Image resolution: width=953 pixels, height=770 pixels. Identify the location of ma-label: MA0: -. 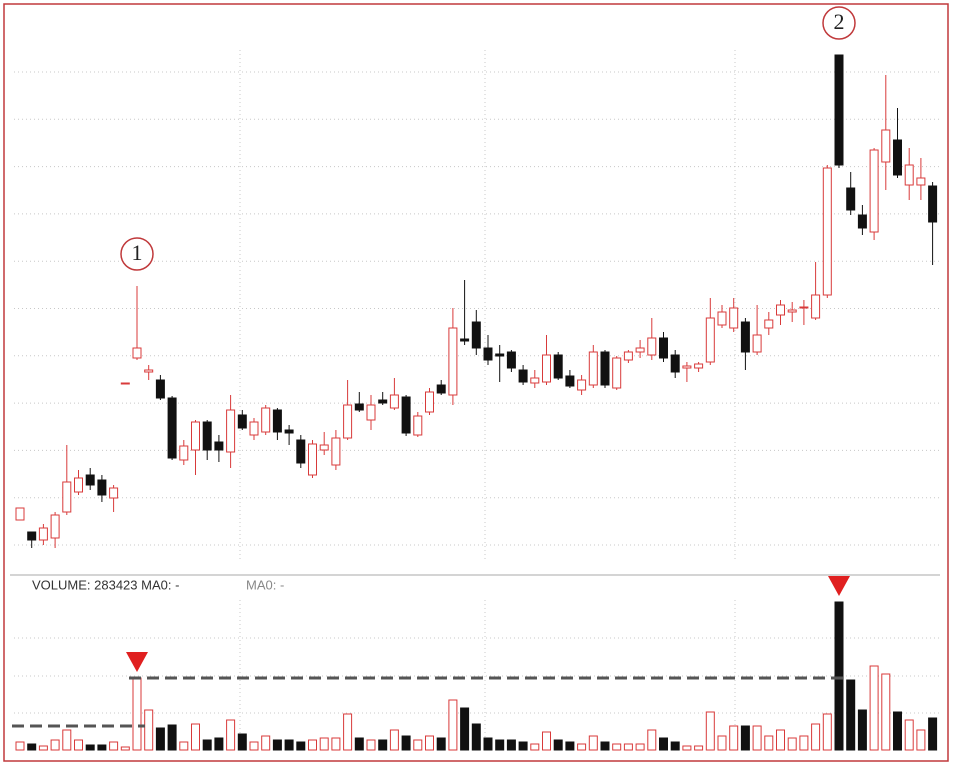
(265, 584).